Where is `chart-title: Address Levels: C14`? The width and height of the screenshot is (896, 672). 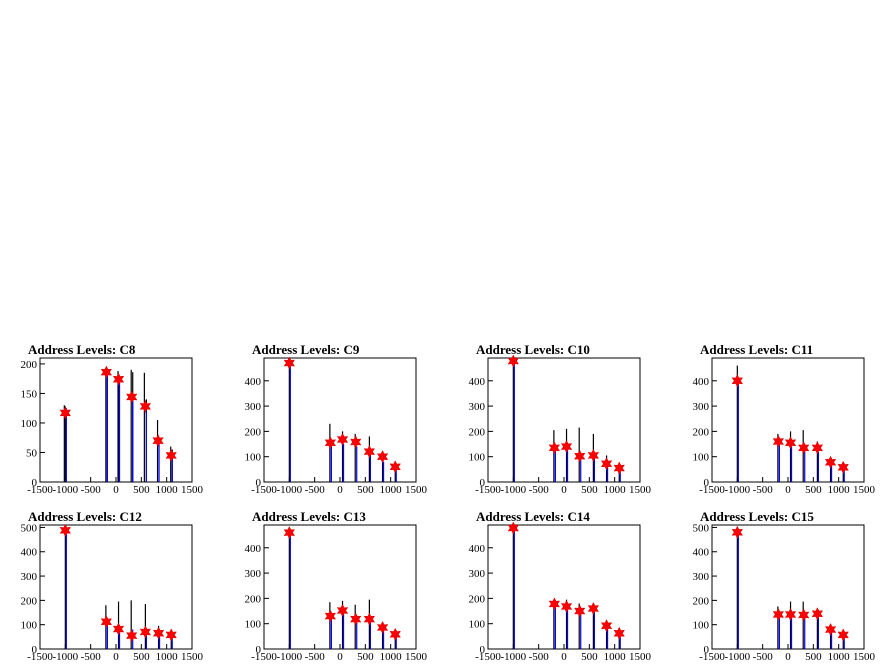 chart-title: Address Levels: C14 is located at coordinates (533, 516).